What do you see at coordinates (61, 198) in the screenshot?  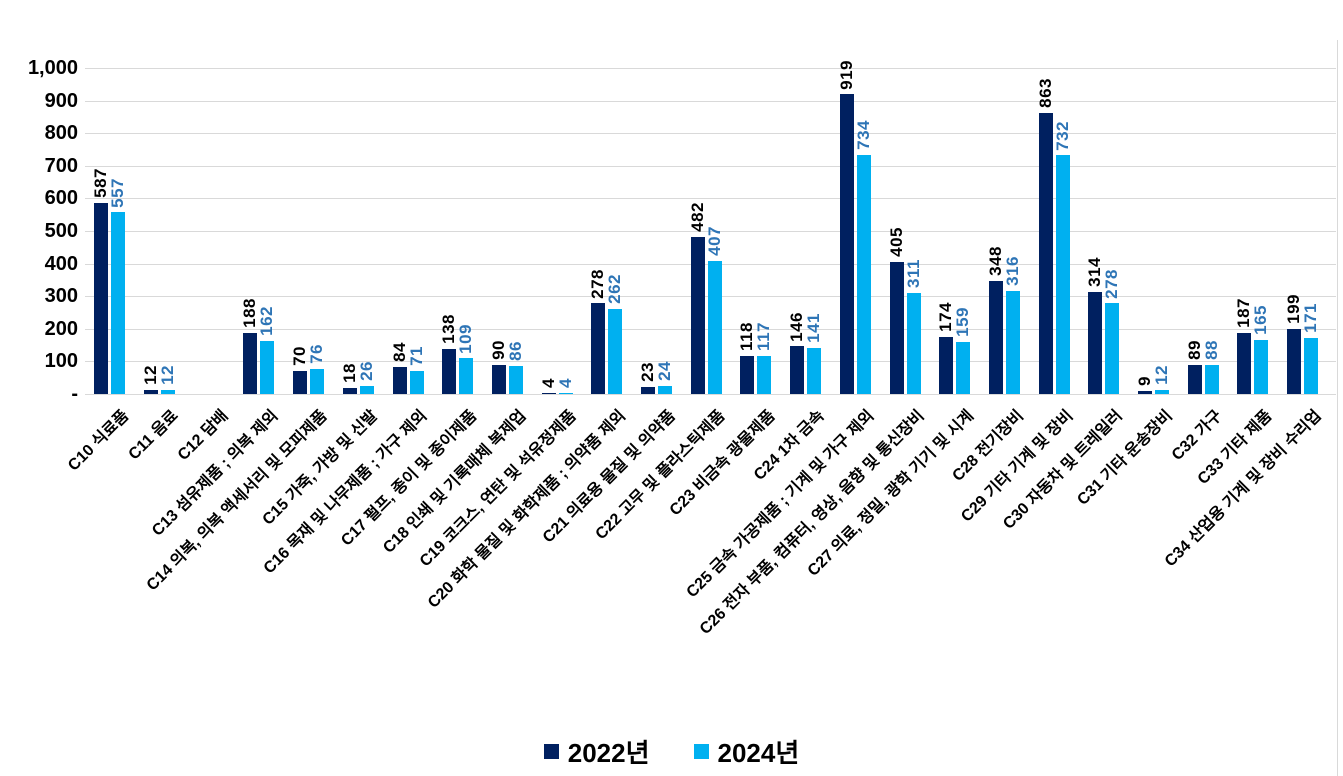 I see `y-axis-tick-label: 600` at bounding box center [61, 198].